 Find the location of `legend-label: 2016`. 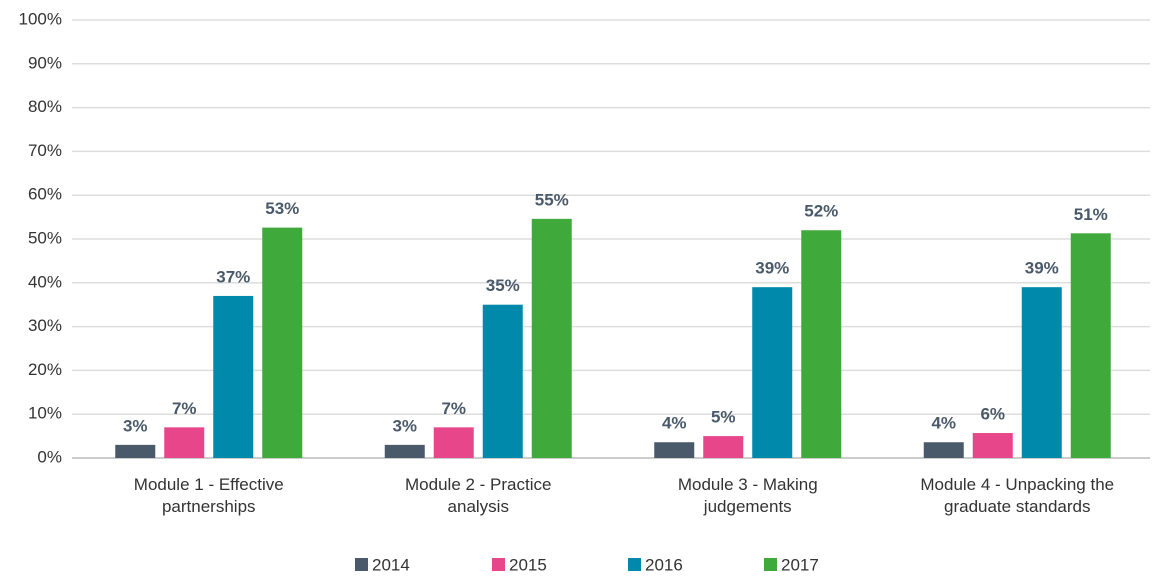

legend-label: 2016 is located at coordinates (664, 564).